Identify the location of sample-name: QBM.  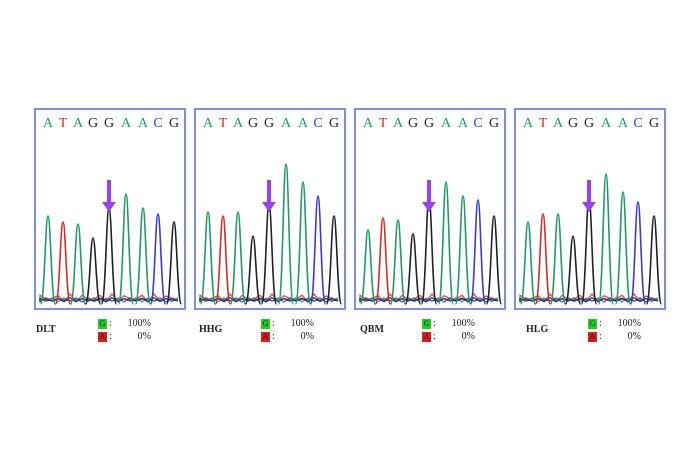
(372, 329).